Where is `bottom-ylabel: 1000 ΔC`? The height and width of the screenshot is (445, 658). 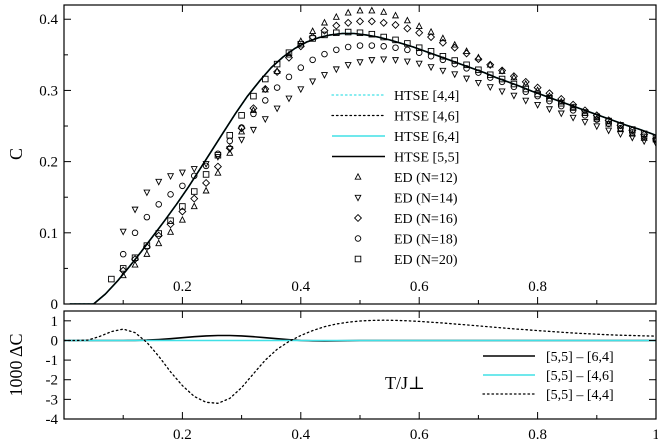
bottom-ylabel: 1000 ΔC is located at coordinates (16, 364).